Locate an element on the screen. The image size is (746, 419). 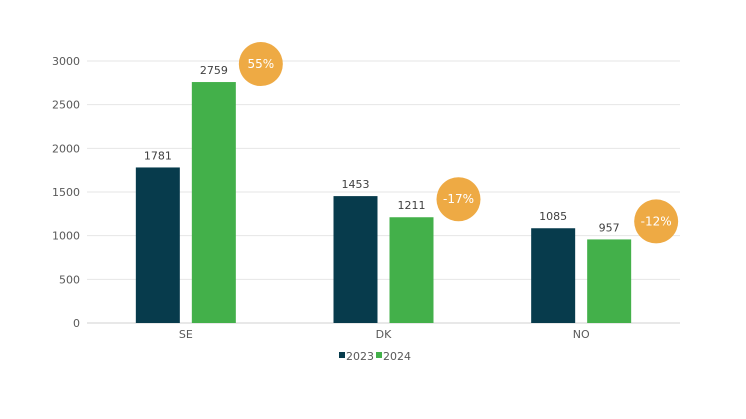
x-tick-label: DK is located at coordinates (384, 334).